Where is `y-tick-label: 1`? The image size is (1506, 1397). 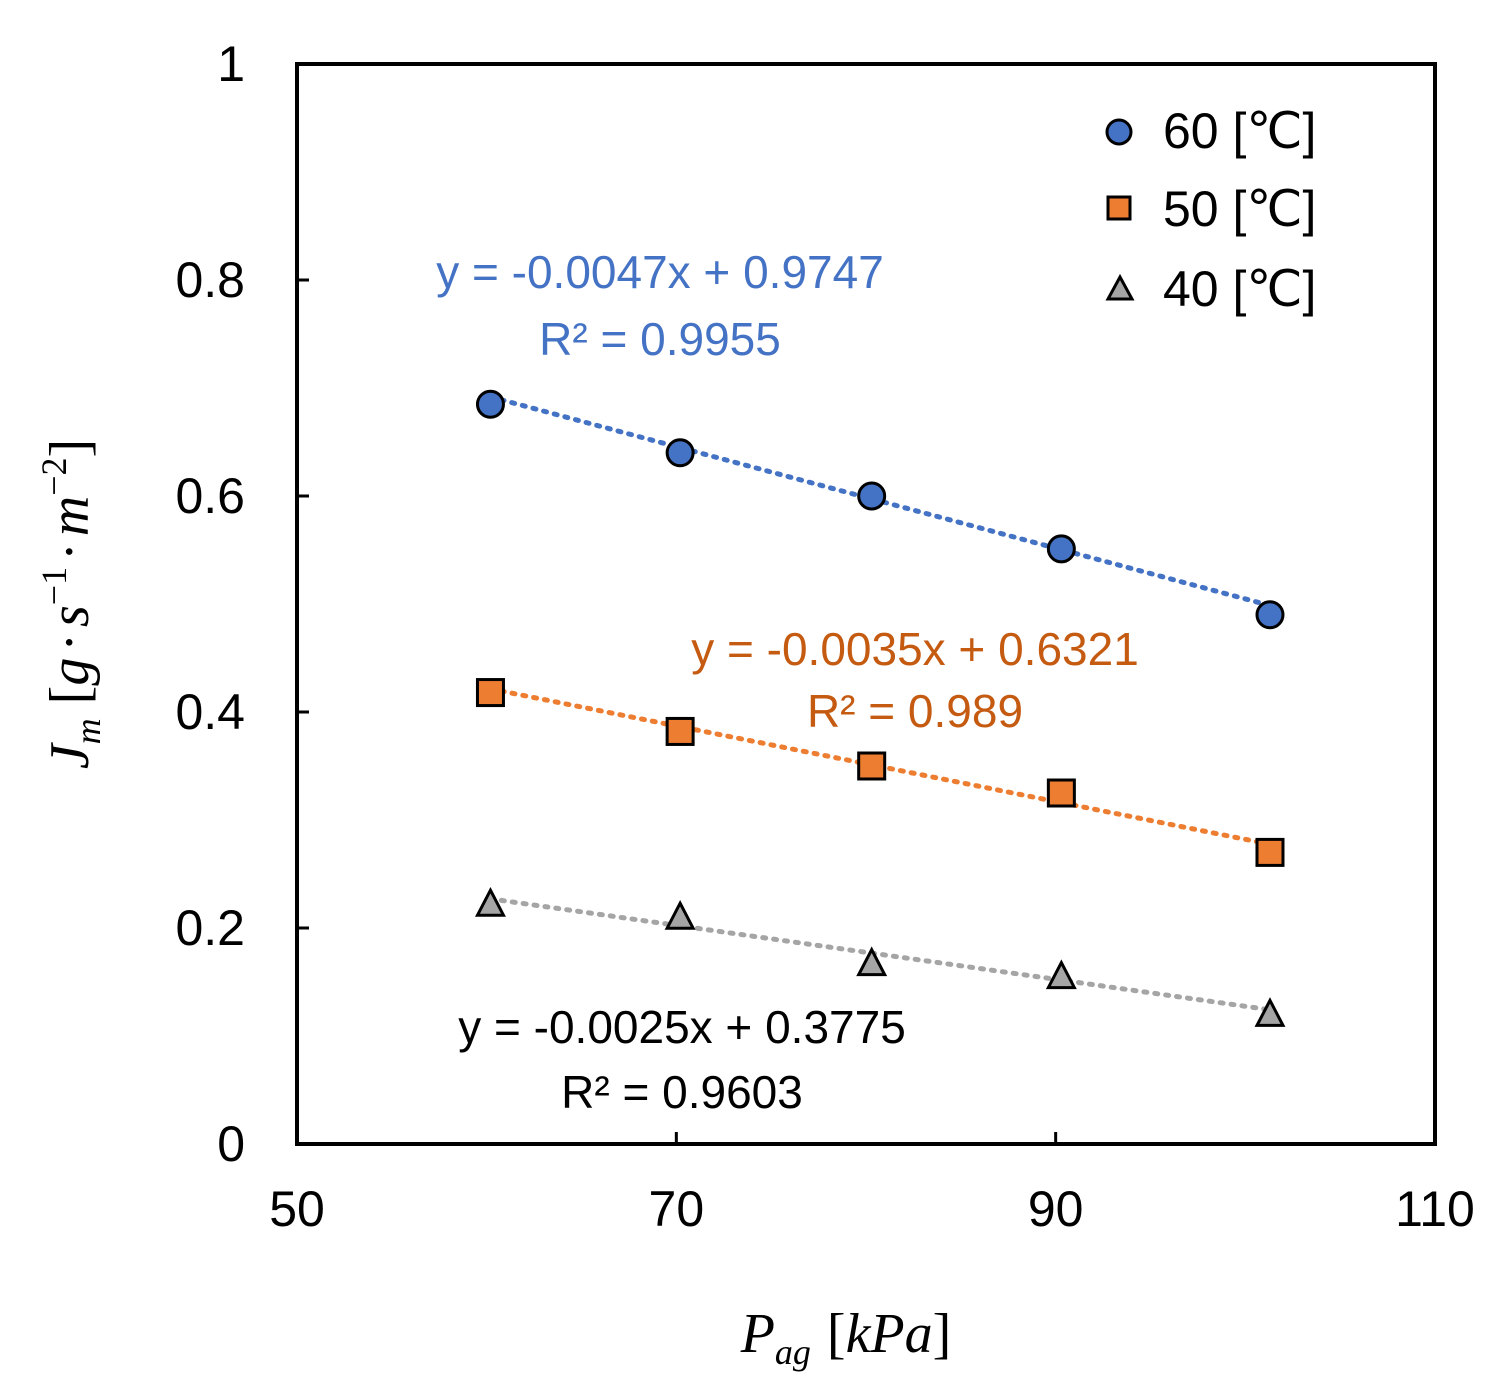 y-tick-label: 1 is located at coordinates (231, 64).